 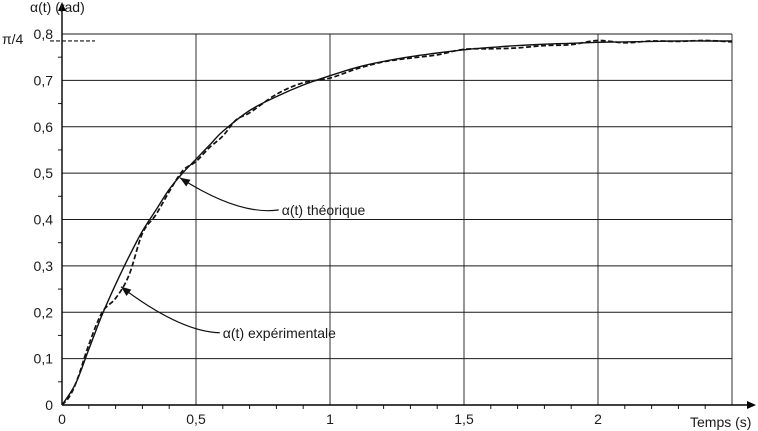 I want to click on y-tick-label: 0,1, so click(x=44, y=359).